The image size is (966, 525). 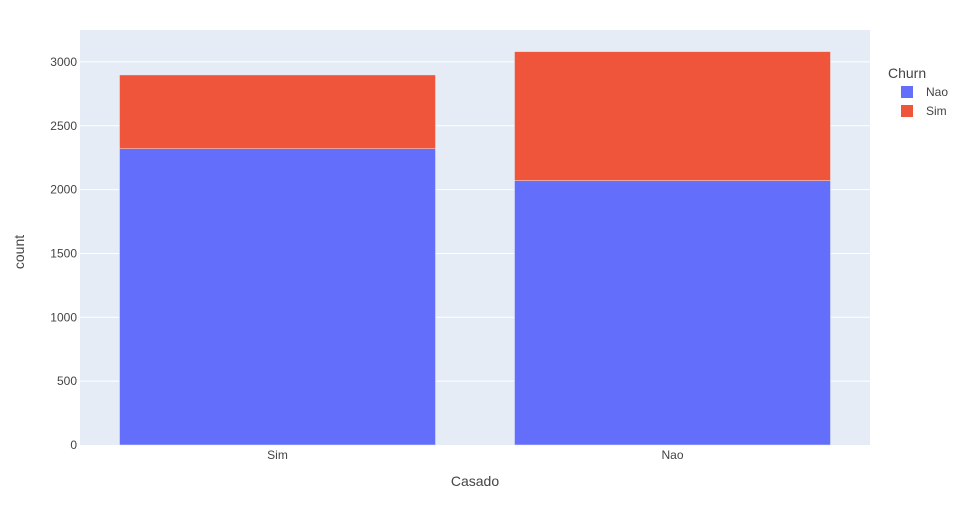 I want to click on y-tick-label: 2500, so click(x=63, y=126).